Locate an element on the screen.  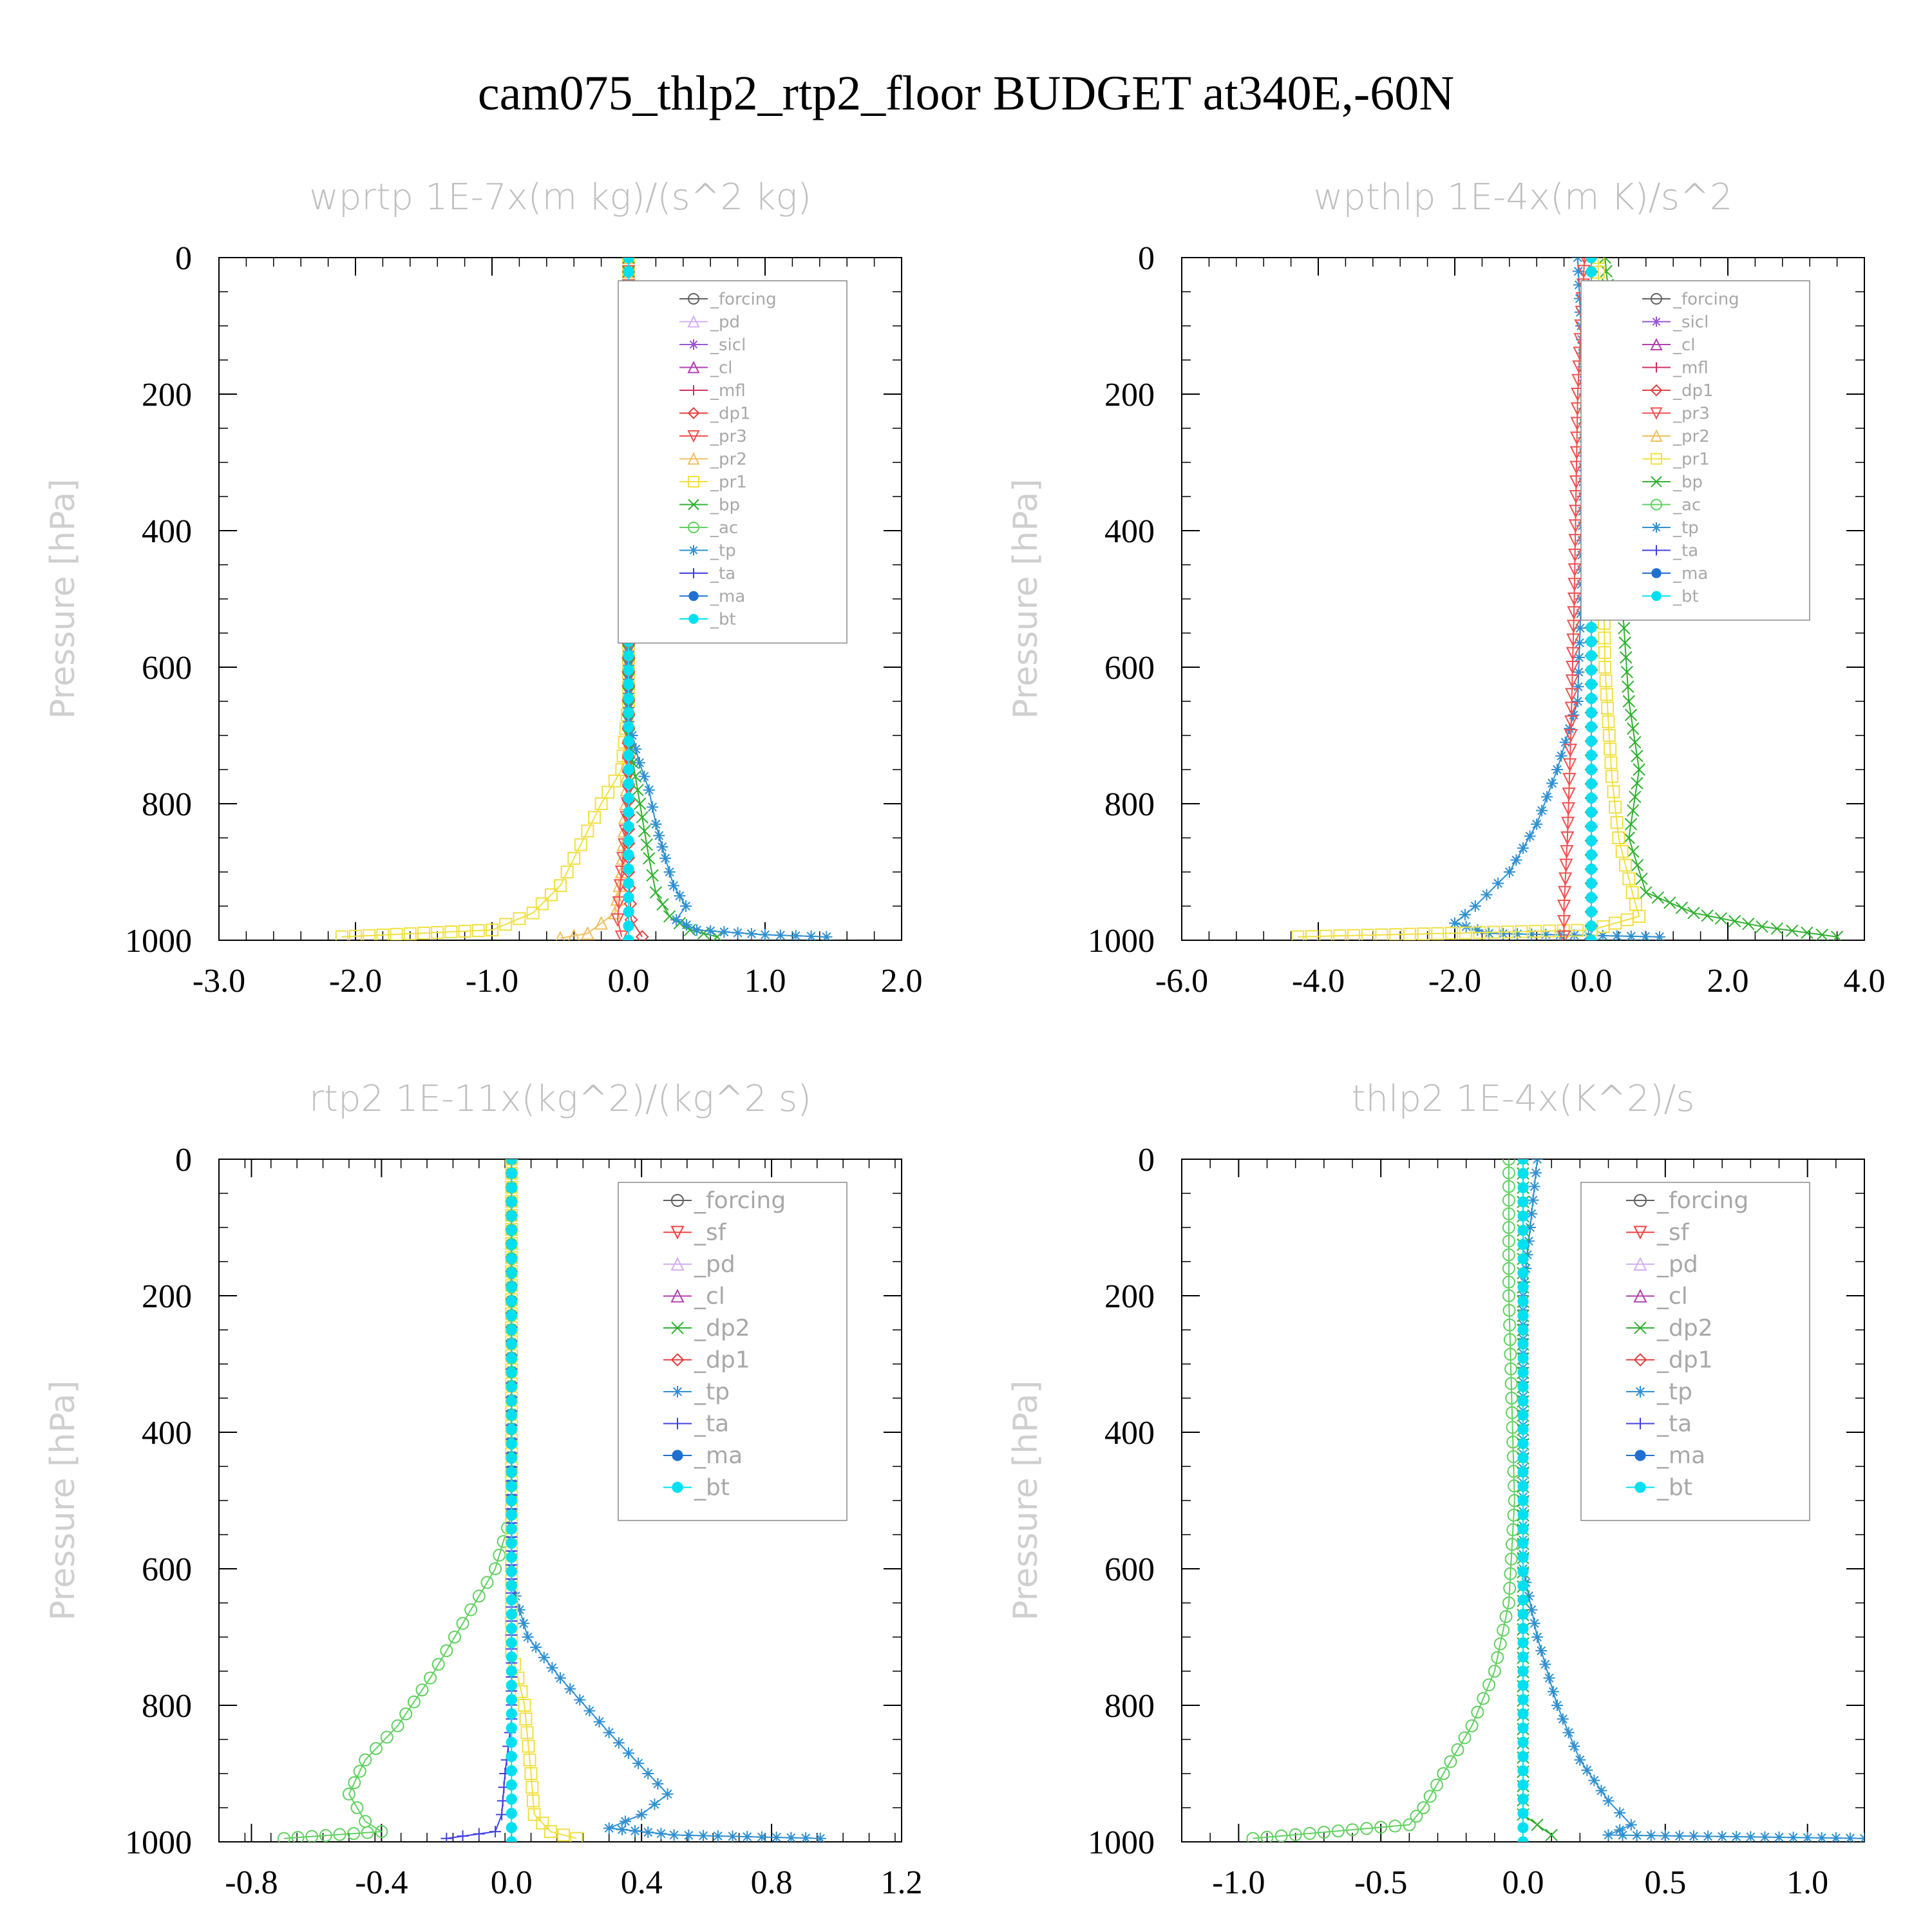
legend-item: _forcing is located at coordinates (728, 299).